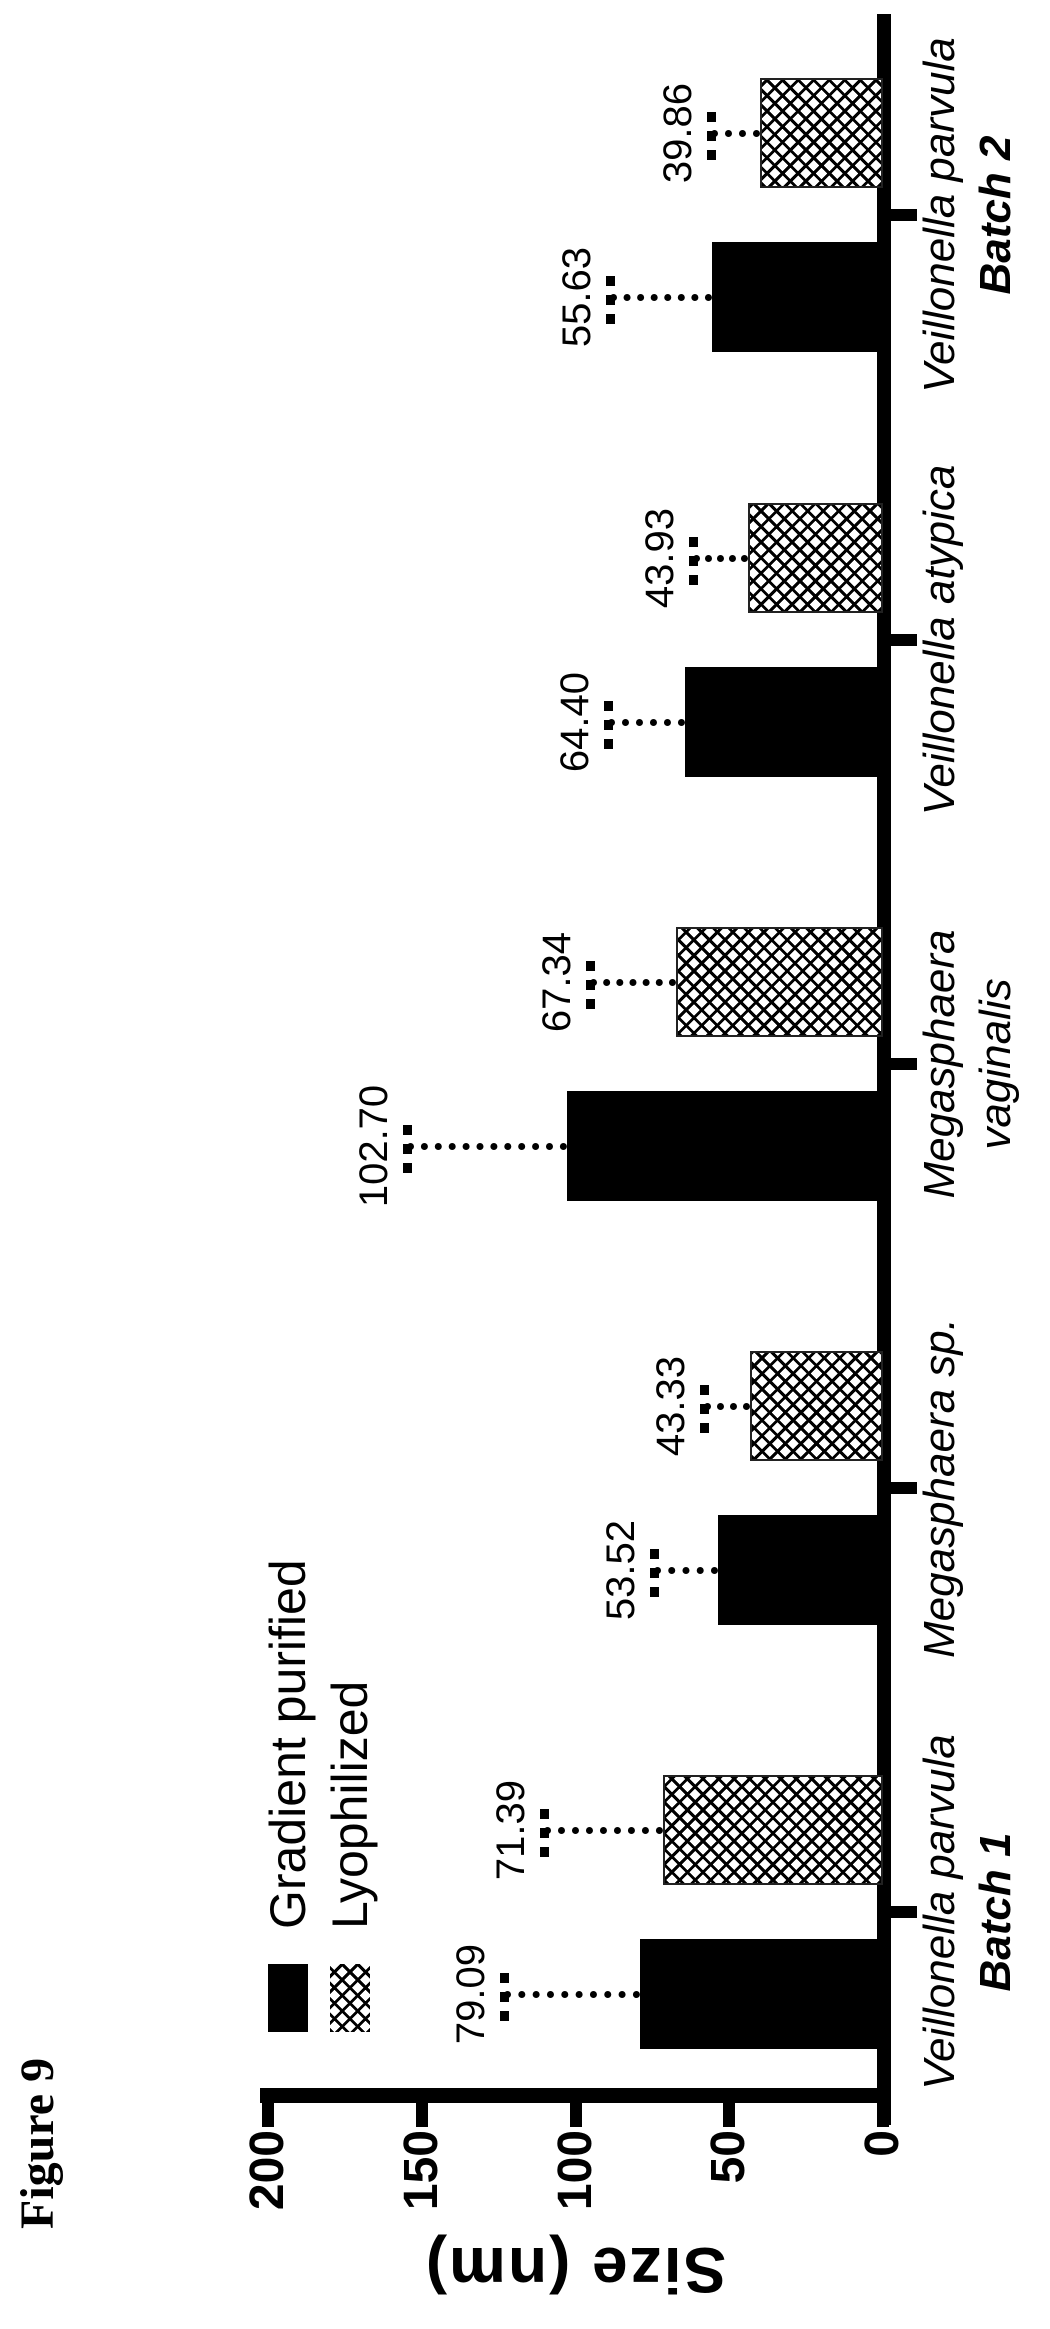 This screenshot has width=1050, height=2329. What do you see at coordinates (939, 1064) in the screenshot?
I see `category-label-line1: Megasphaera` at bounding box center [939, 1064].